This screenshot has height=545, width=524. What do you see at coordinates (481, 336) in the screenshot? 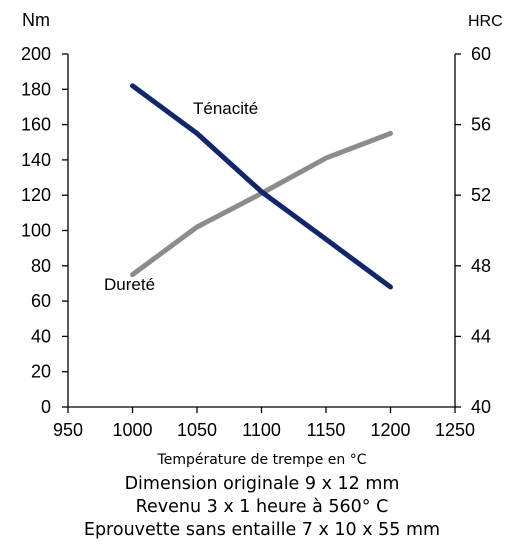
I see `y-right-tick-label: 44` at bounding box center [481, 336].